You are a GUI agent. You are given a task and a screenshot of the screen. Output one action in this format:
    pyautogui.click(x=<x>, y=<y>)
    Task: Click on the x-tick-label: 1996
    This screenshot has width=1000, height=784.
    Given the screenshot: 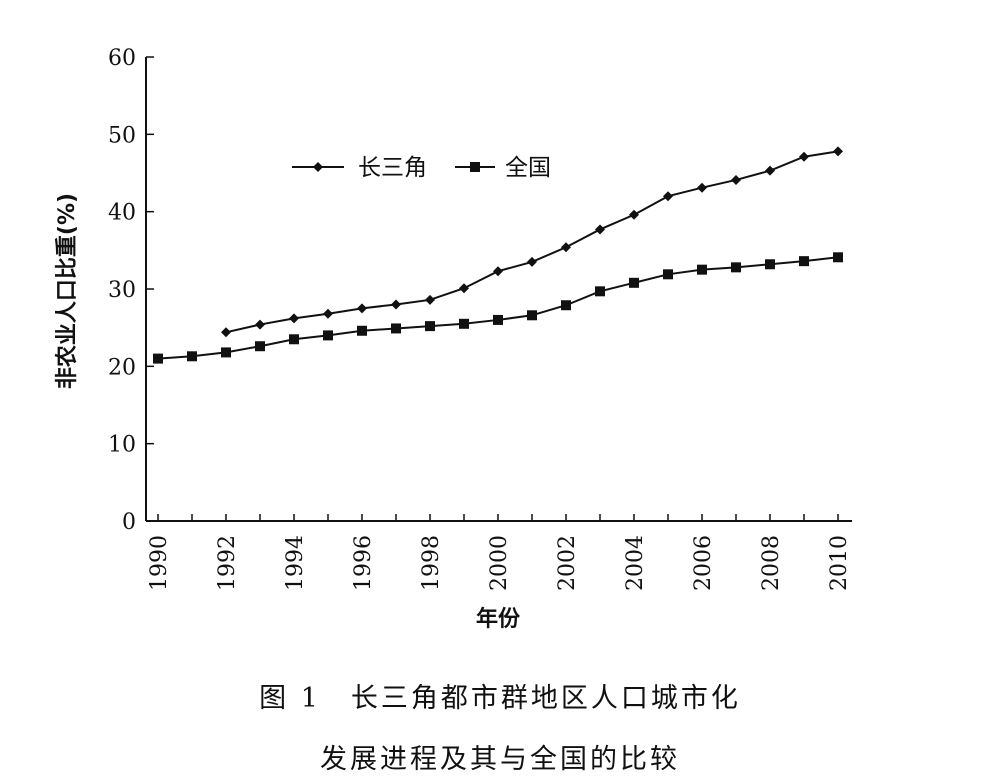 What is the action you would take?
    pyautogui.click(x=363, y=563)
    